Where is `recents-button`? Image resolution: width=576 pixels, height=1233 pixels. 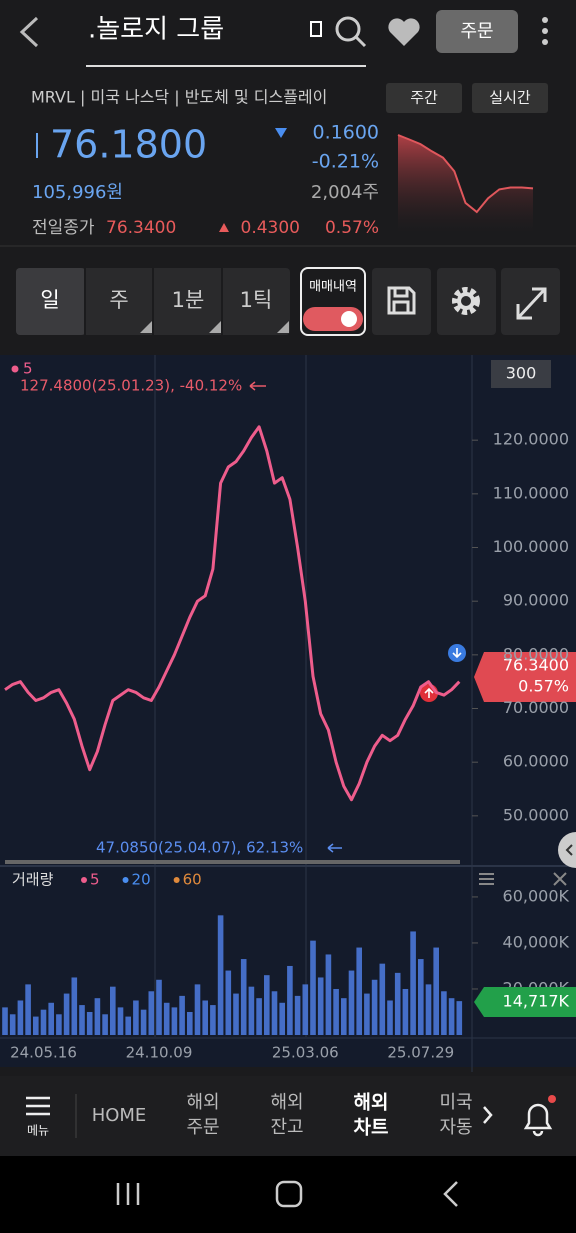
recents-button is located at coordinates (128, 1194).